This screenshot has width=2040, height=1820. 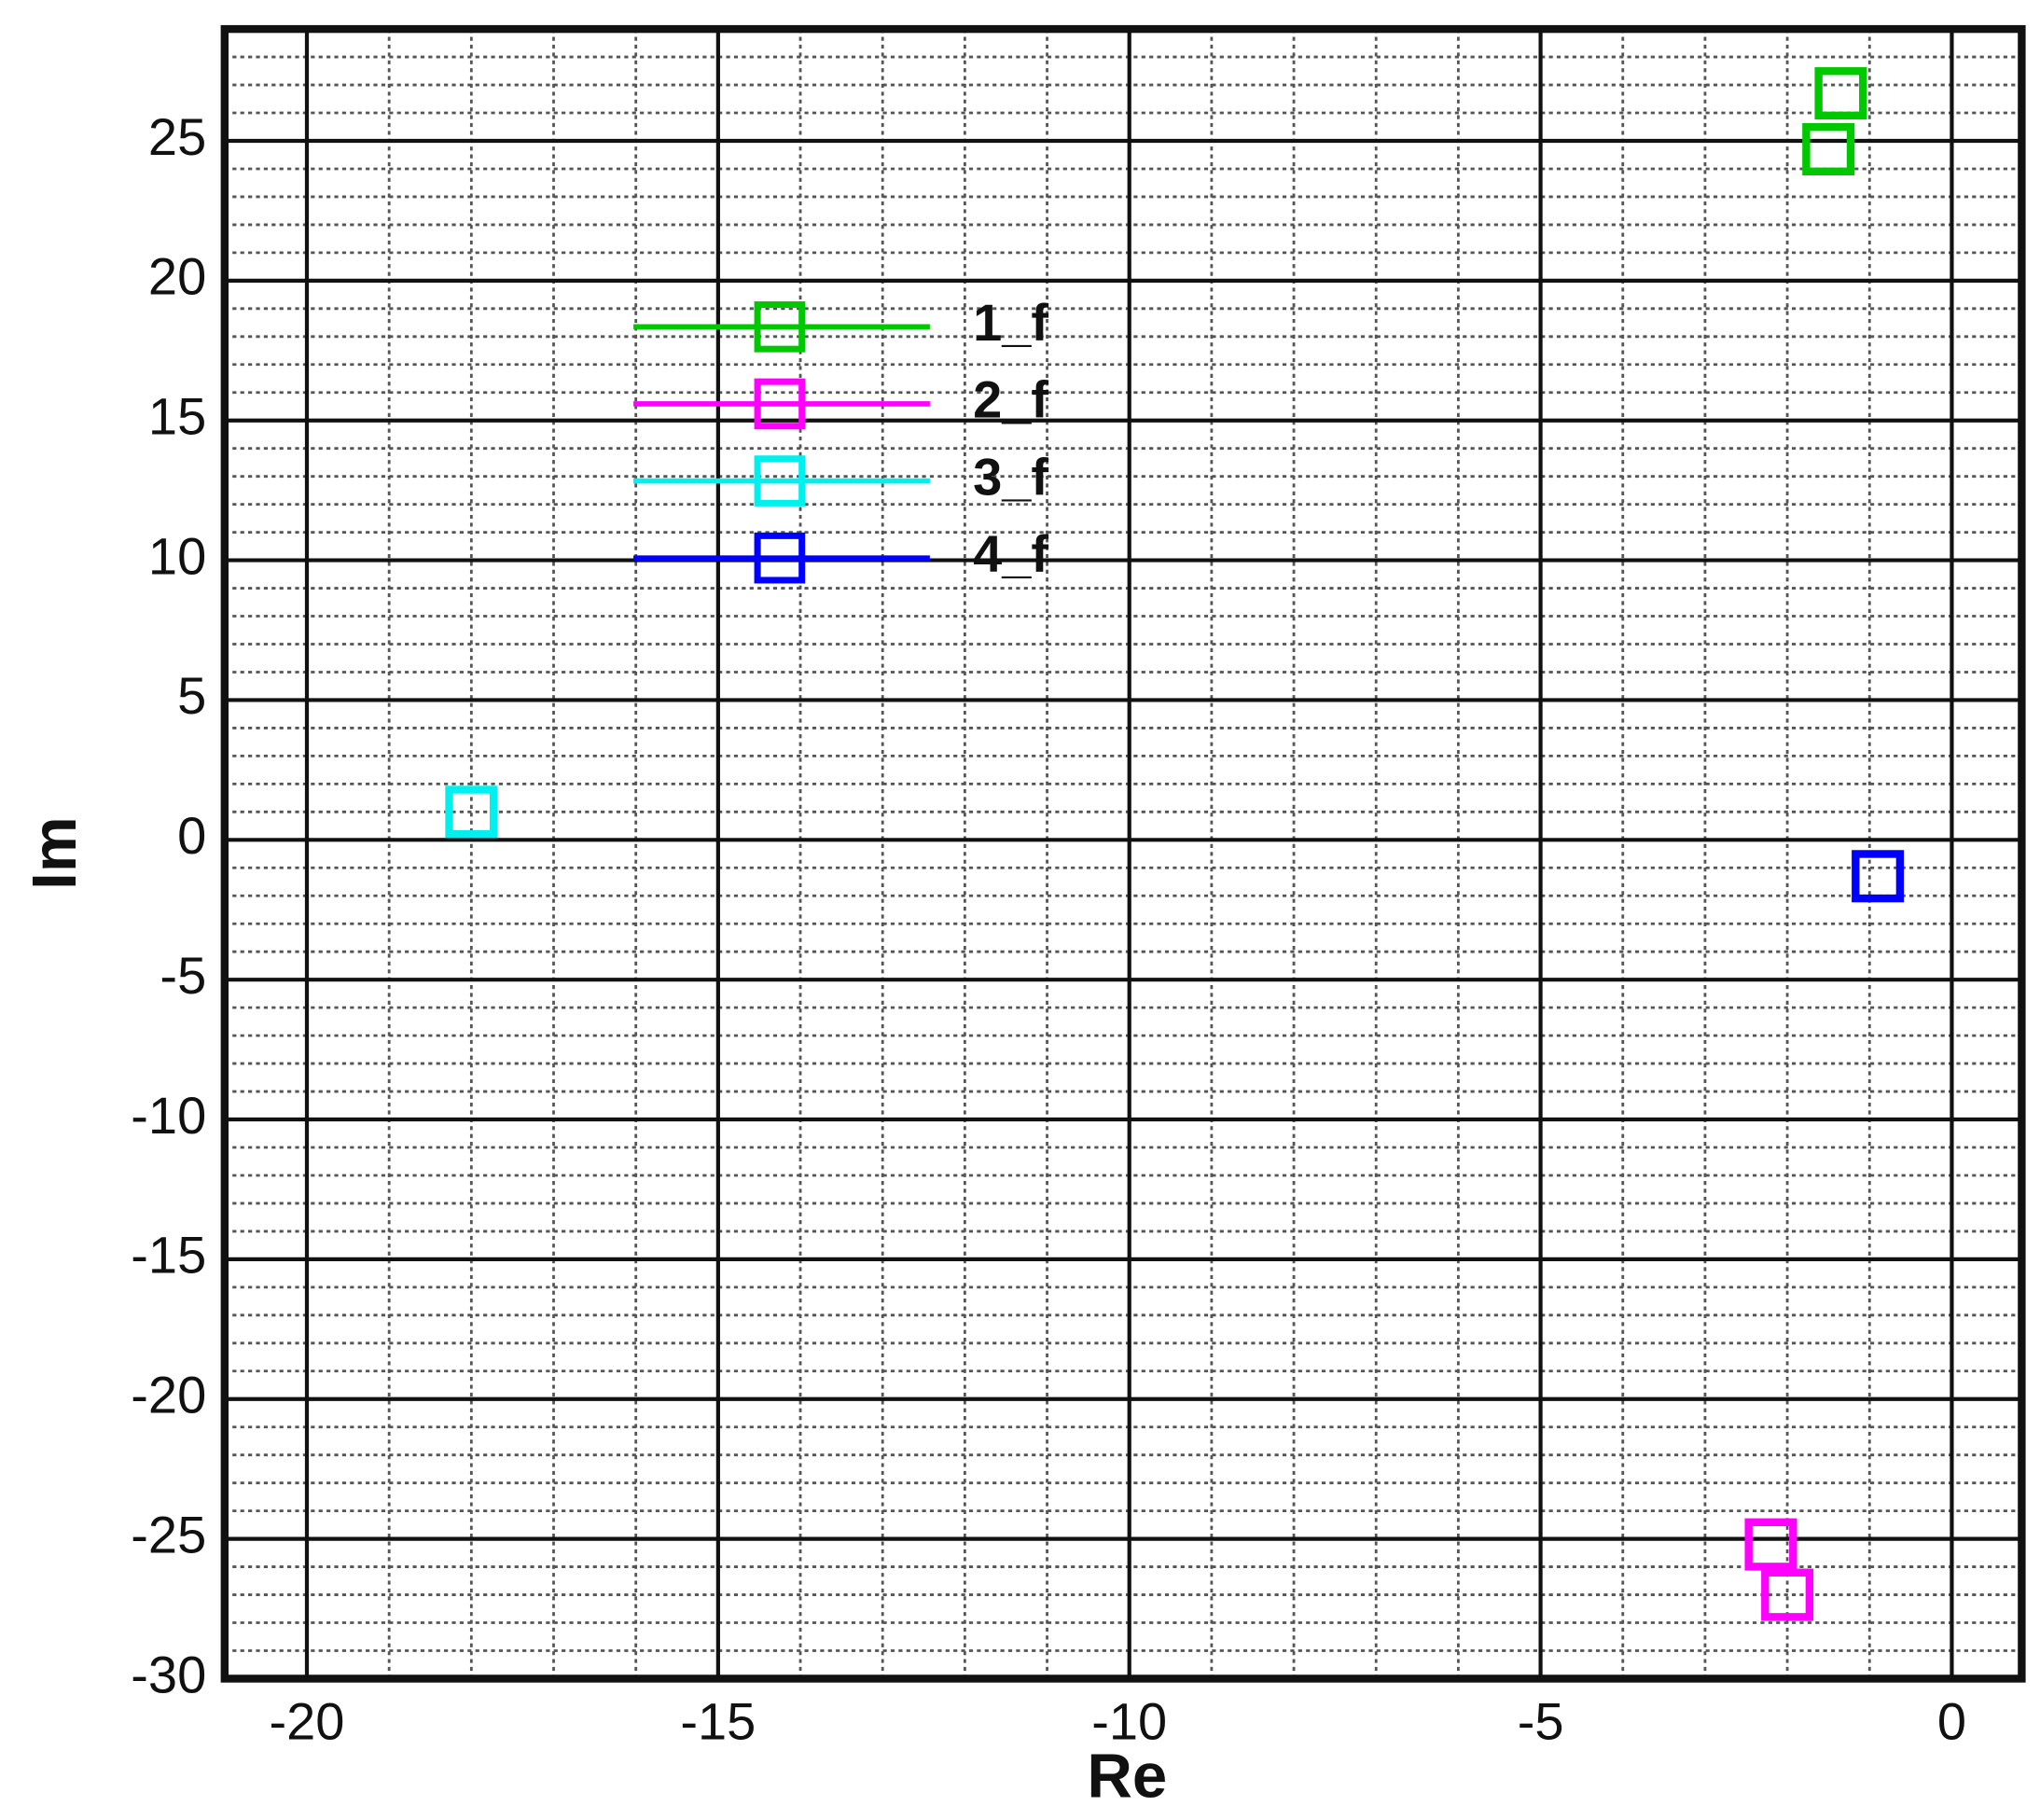 What do you see at coordinates (168, 1255) in the screenshot?
I see `y-tick-label: -15` at bounding box center [168, 1255].